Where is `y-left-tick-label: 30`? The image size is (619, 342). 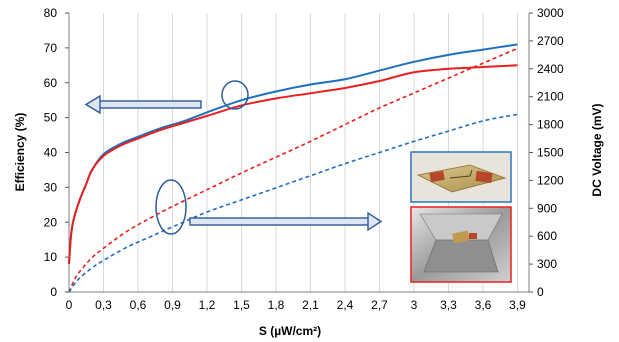 y-left-tick-label: 30 is located at coordinates (51, 187).